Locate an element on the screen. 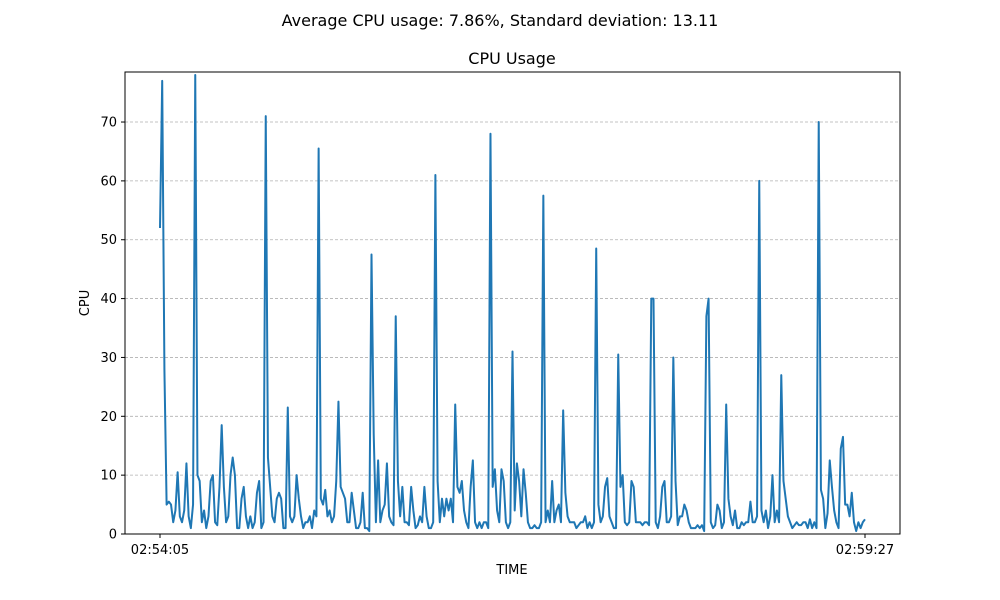 Image resolution: width=1000 pixels, height=600 pixels. x-tick-label: 02:54:05 is located at coordinates (160, 550).